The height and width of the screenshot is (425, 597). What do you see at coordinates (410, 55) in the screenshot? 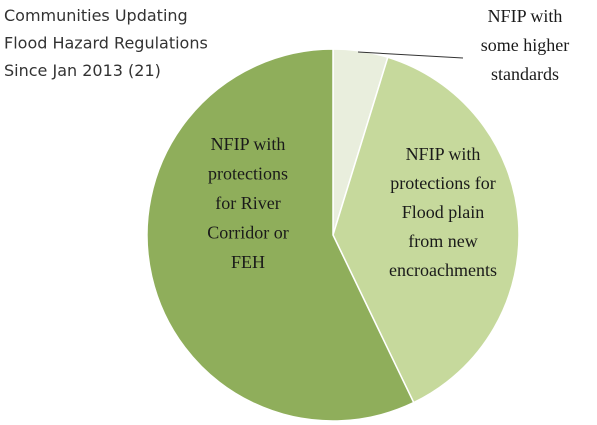
I see `leader-line` at bounding box center [410, 55].